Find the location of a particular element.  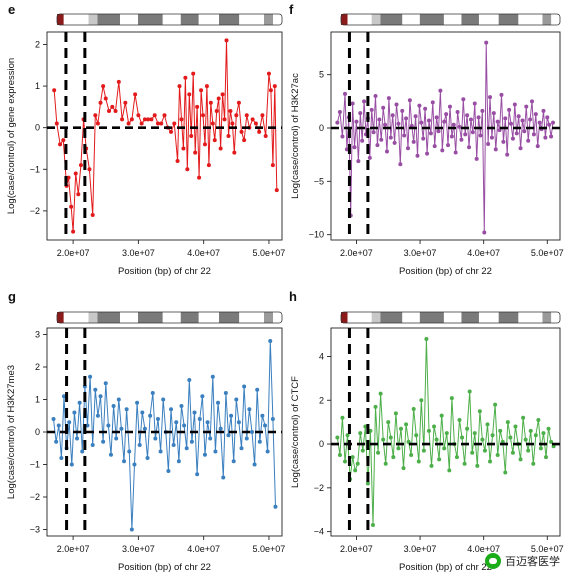

x-tick-label: 4.0e+07 is located at coordinates (203, 253).